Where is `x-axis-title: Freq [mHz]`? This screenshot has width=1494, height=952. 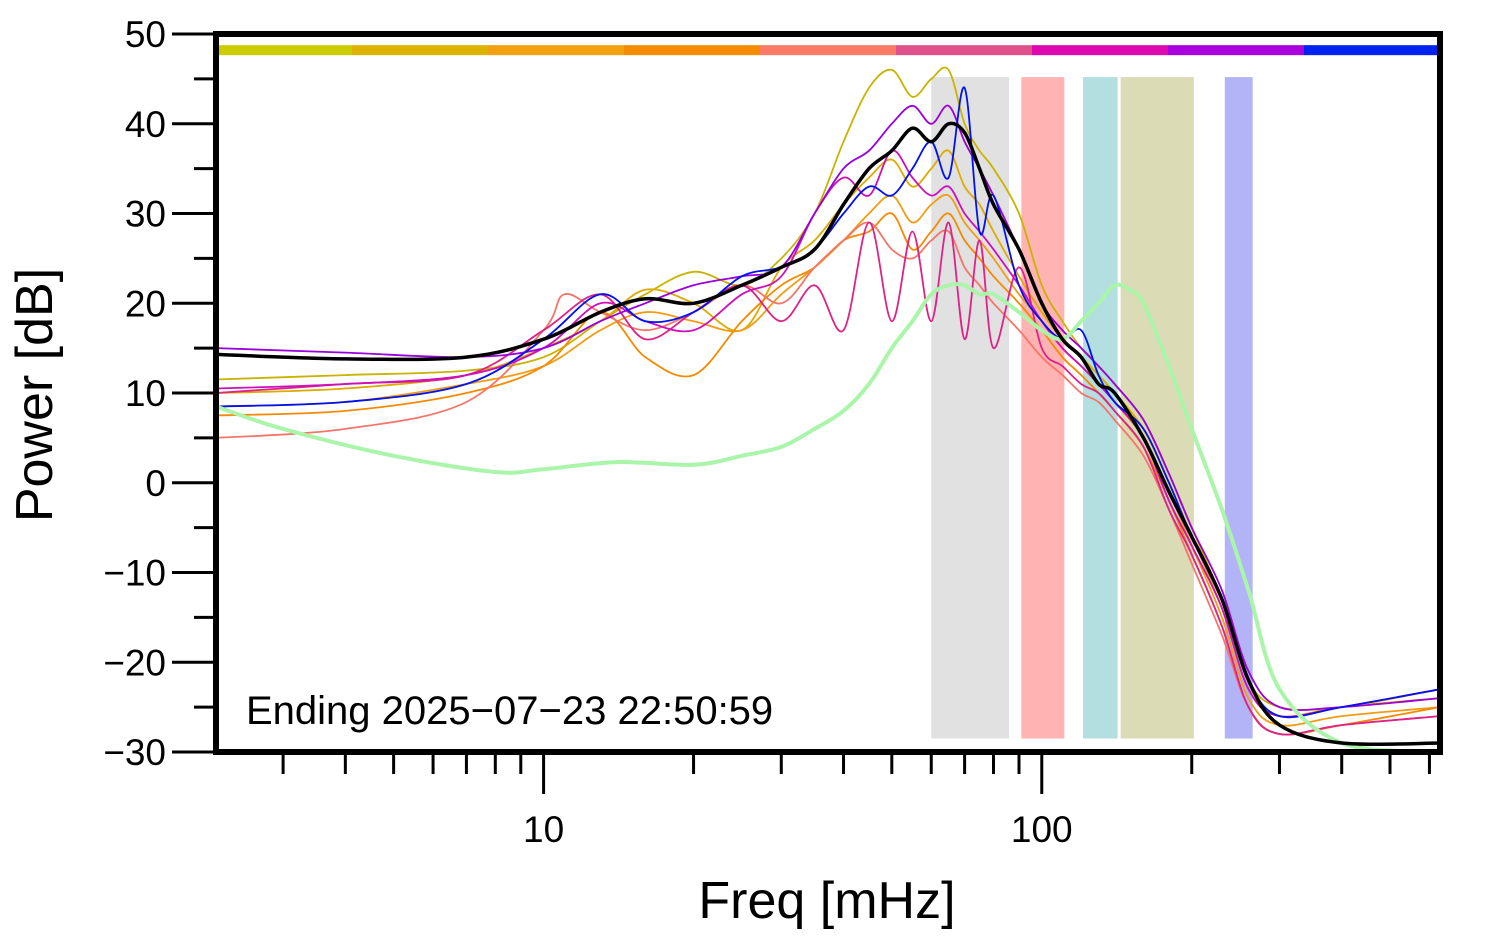
x-axis-title: Freq [mHz] is located at coordinates (826, 901).